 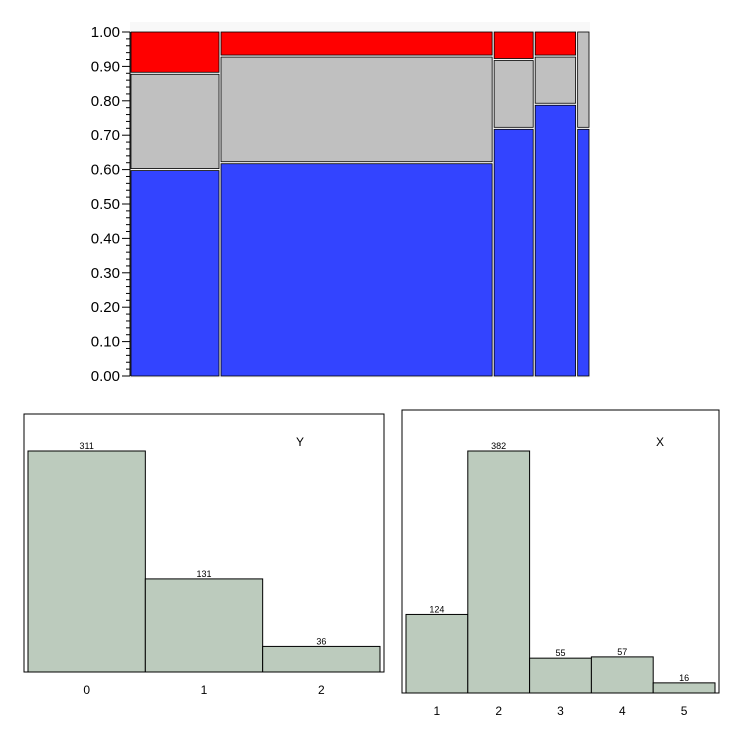 I want to click on x-histogram-bar-label-3: 55, so click(x=560, y=653).